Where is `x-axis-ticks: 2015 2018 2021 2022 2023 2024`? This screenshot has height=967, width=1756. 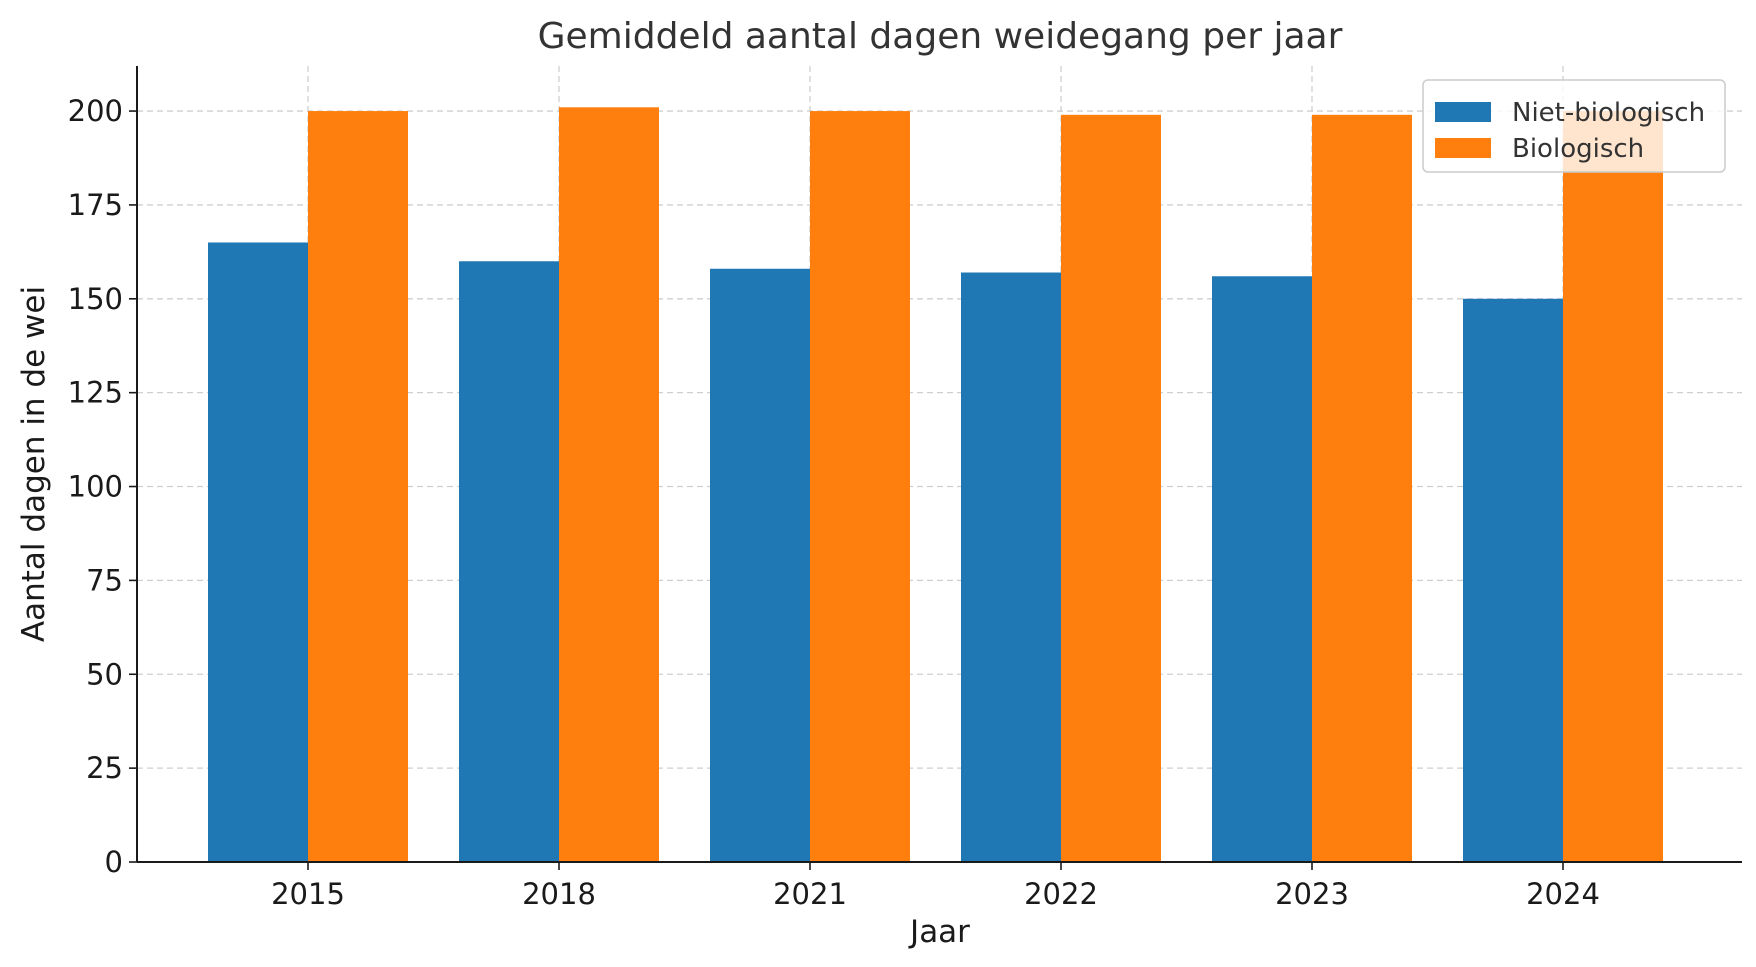 x-axis-ticks: 2015 2018 2021 2022 2023 2024 is located at coordinates (935, 886).